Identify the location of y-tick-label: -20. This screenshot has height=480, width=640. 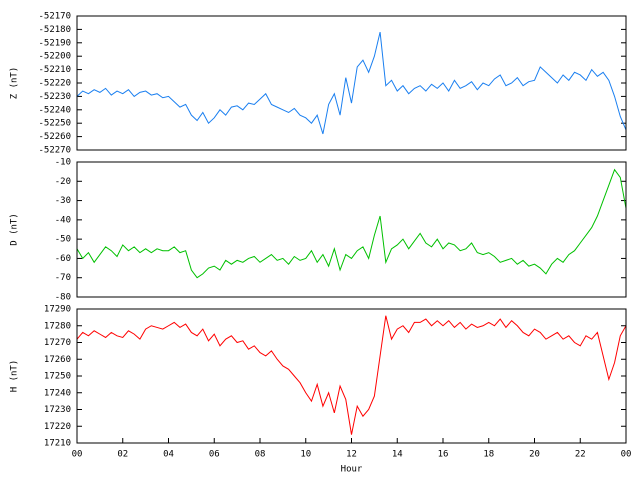
(63, 182).